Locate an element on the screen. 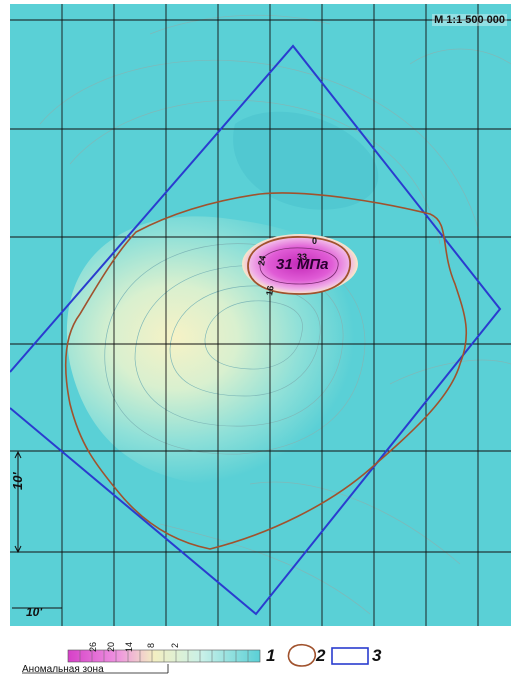  legend-tick-label: 8 is located at coordinates (151, 645).